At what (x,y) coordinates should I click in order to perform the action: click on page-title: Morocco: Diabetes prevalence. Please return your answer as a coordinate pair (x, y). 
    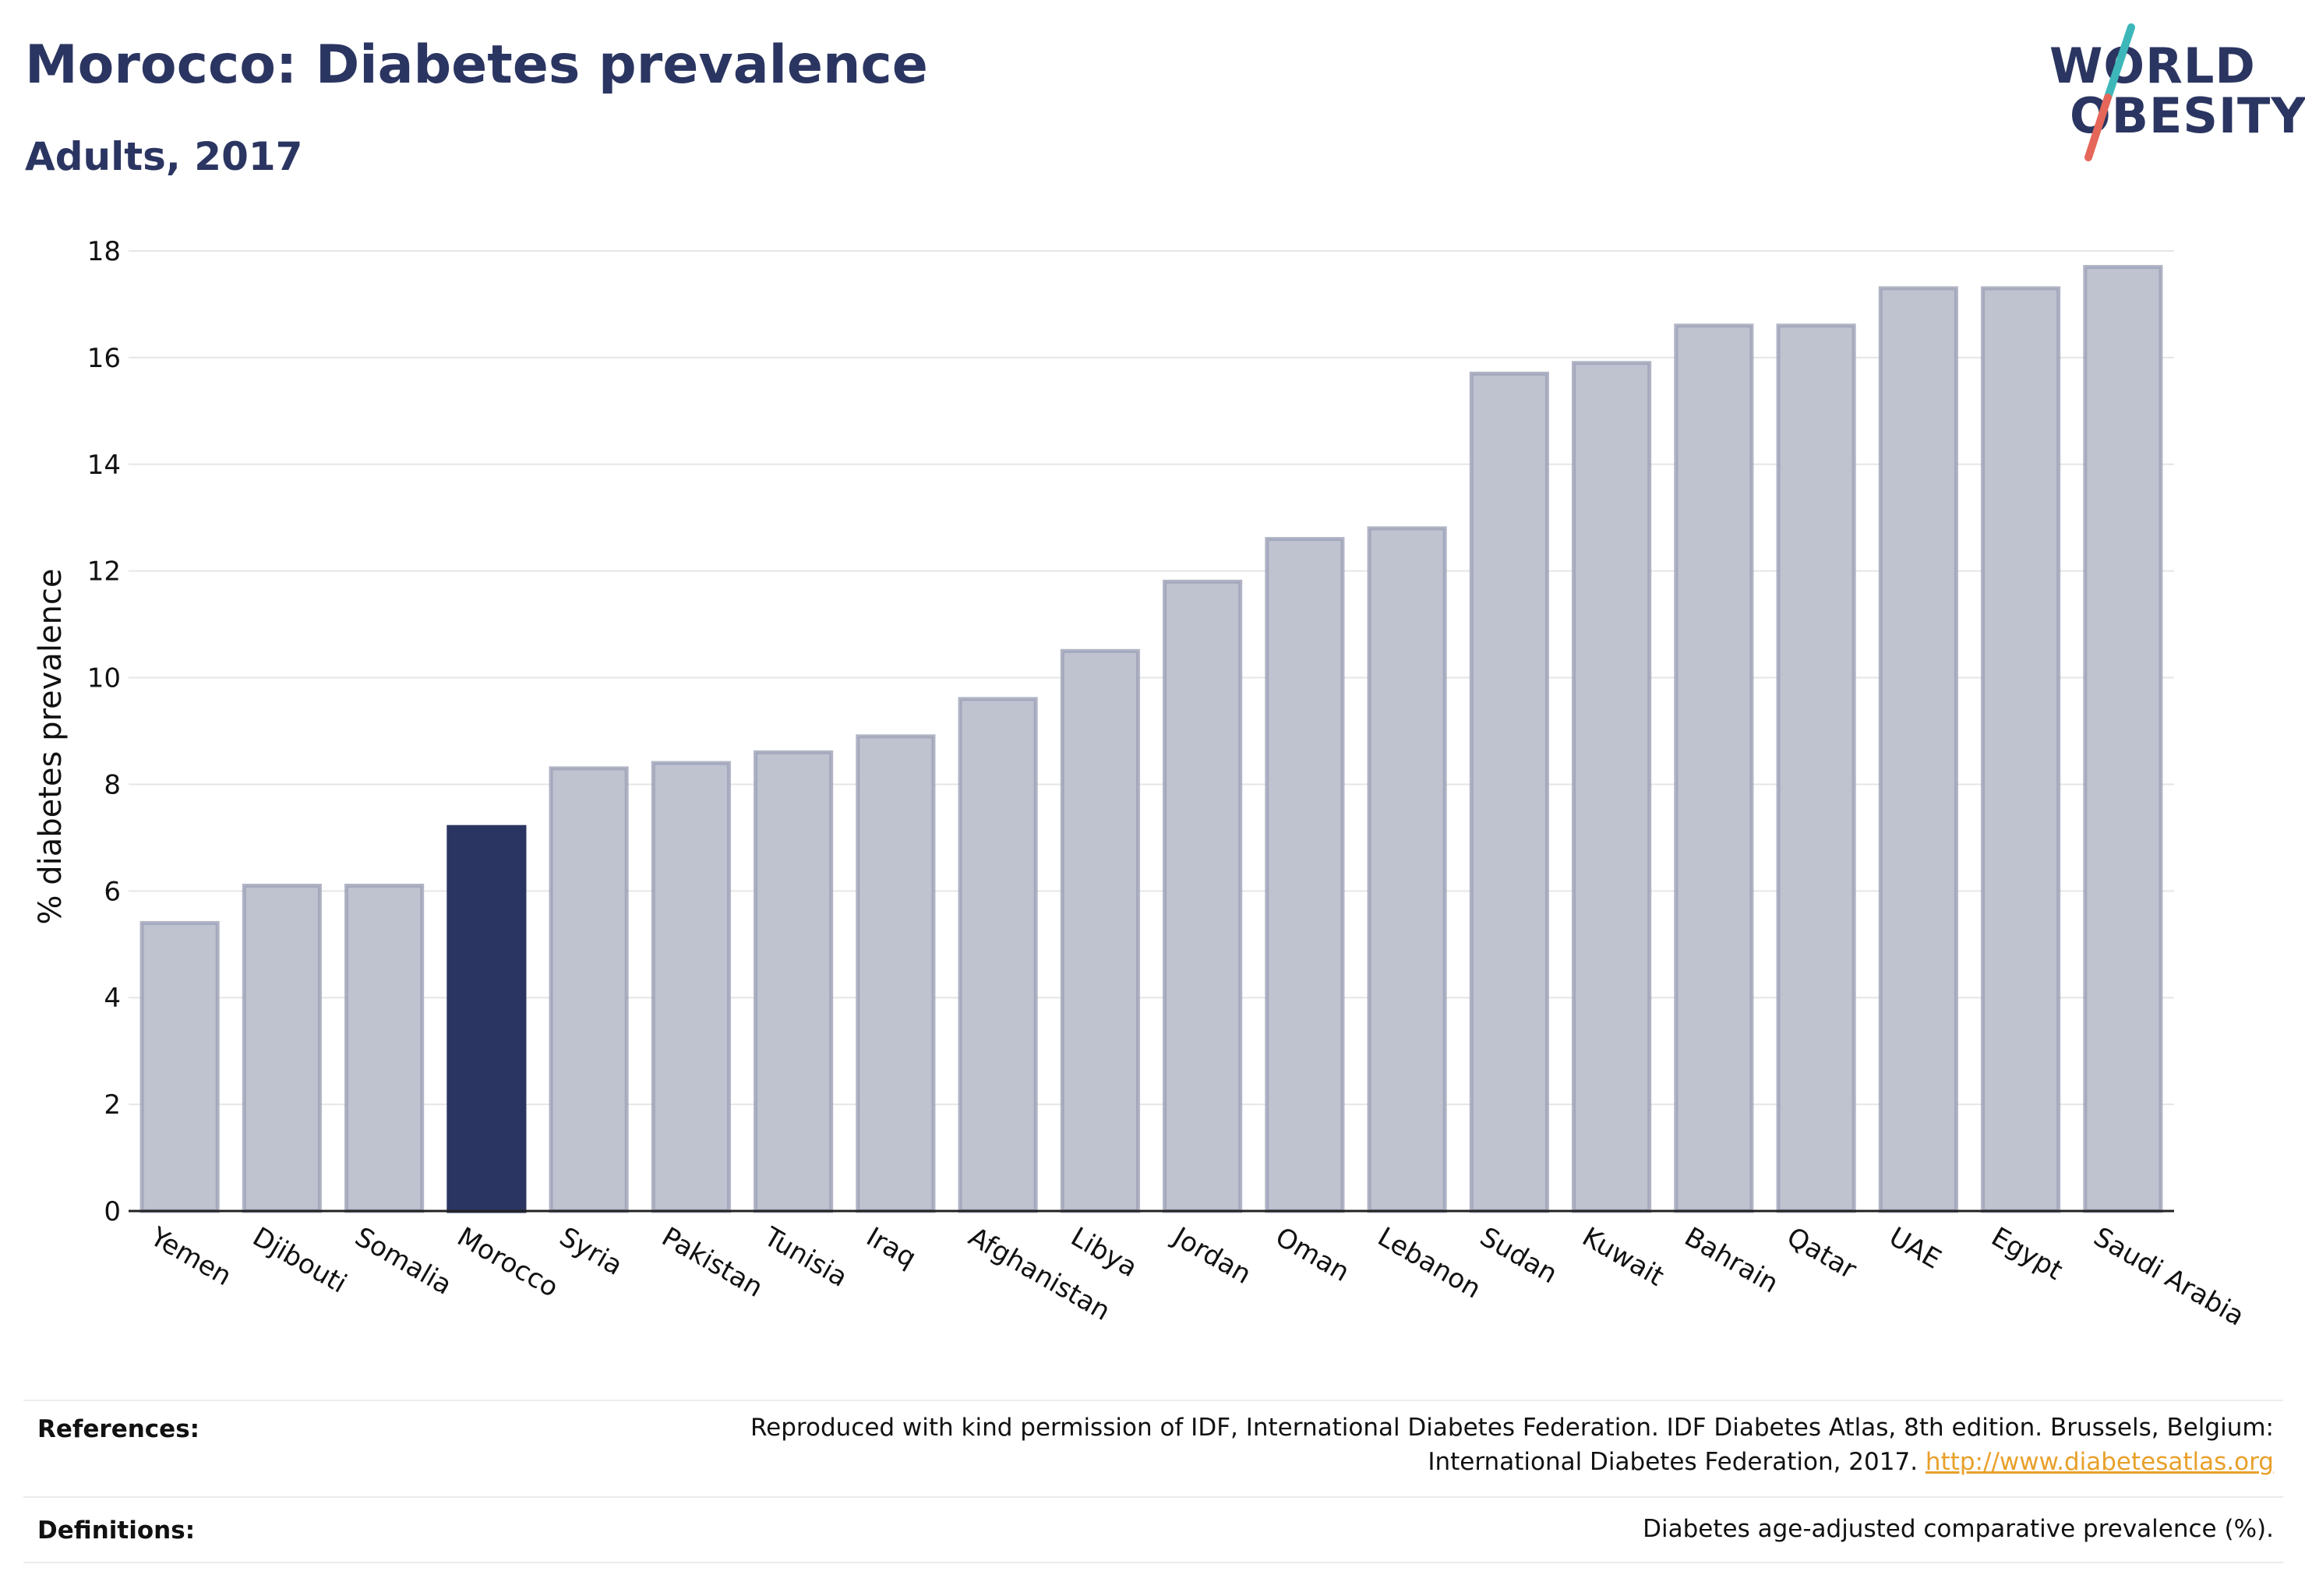
    Looking at the image, I should click on (476, 65).